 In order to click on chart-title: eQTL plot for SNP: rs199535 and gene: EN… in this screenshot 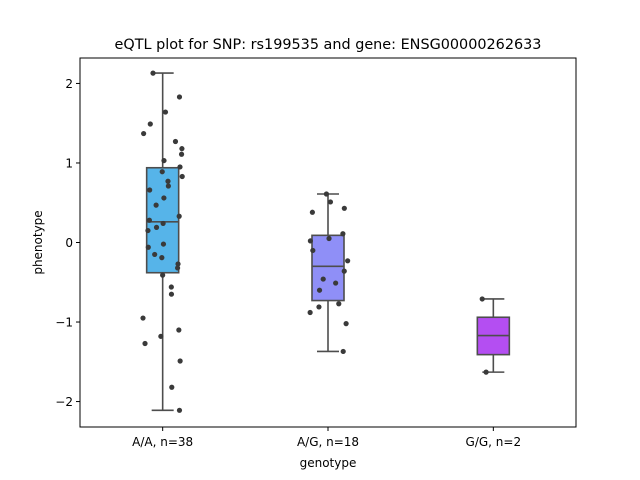, I will do `click(328, 45)`.